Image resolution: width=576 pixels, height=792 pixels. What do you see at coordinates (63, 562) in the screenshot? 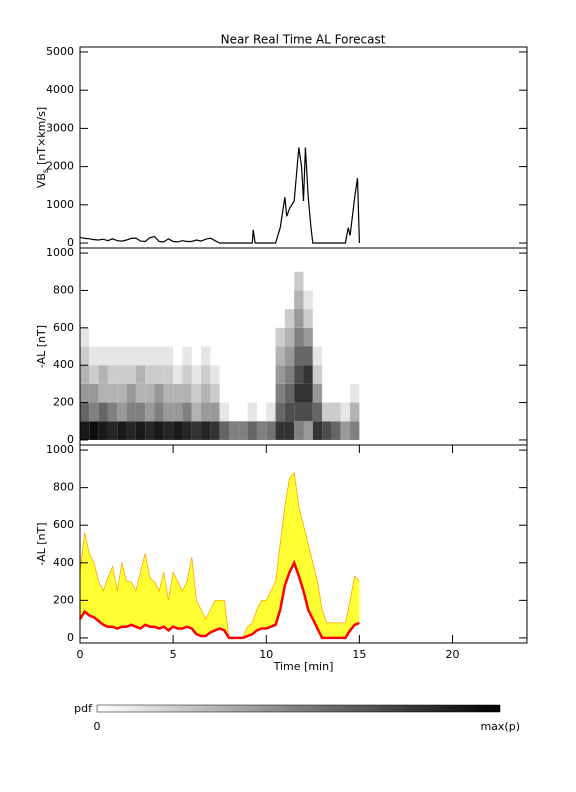
I see `y-tick-label: 400` at bounding box center [63, 562].